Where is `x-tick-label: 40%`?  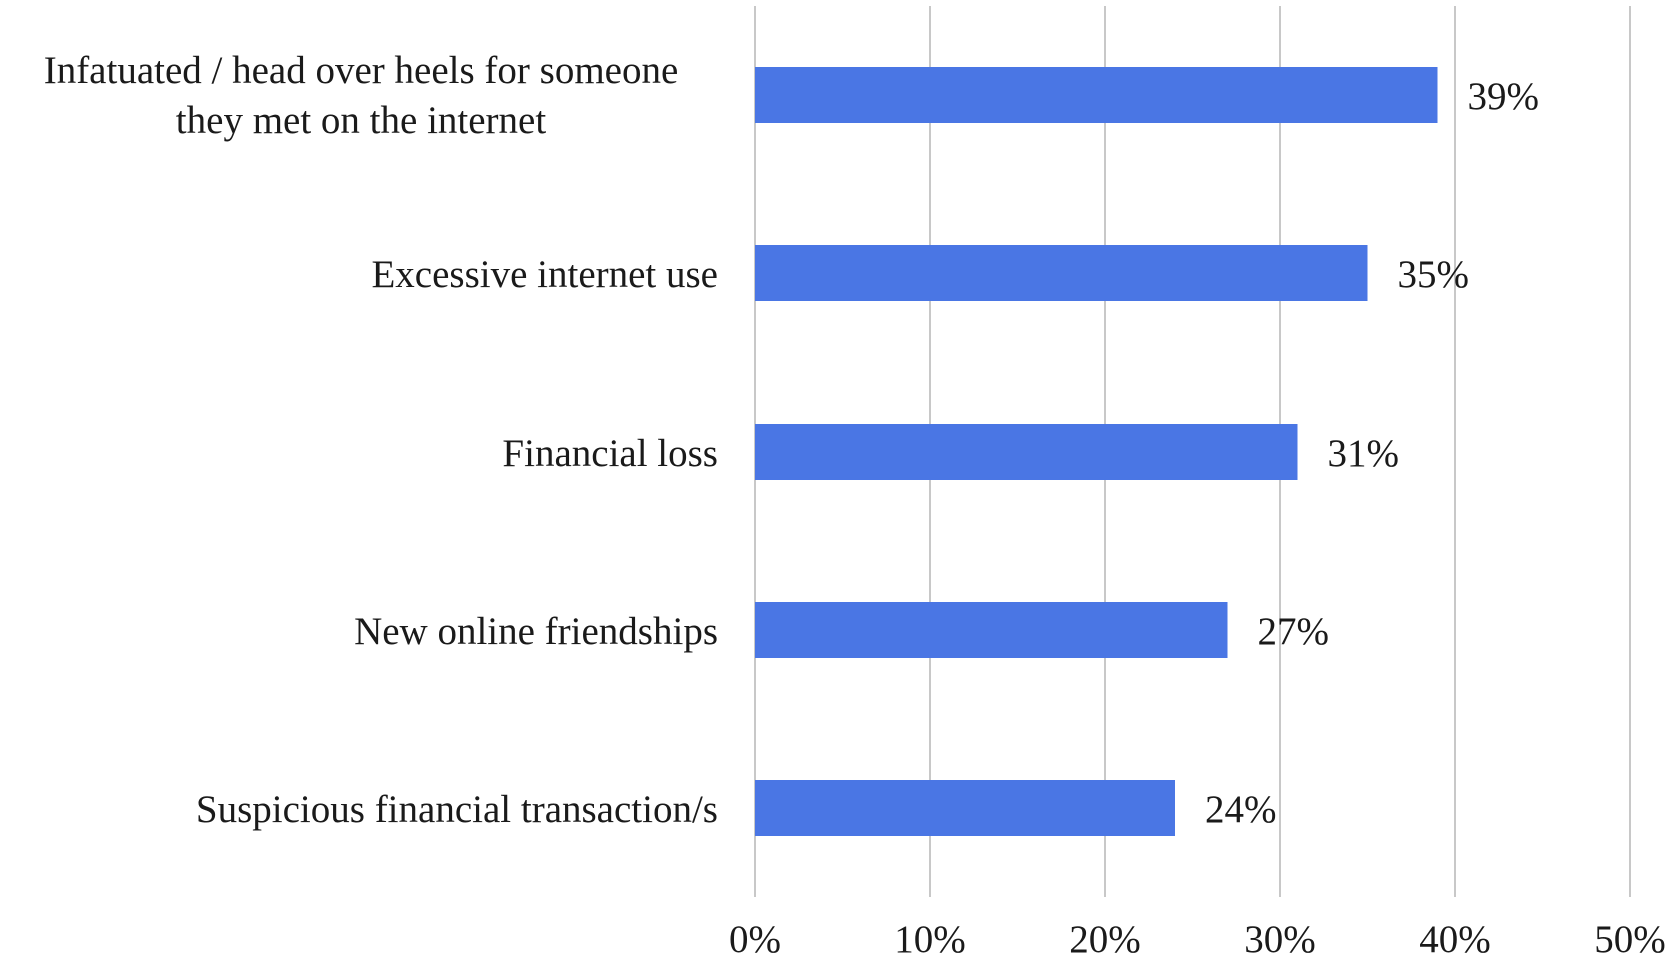 x-tick-label: 40% is located at coordinates (1455, 939).